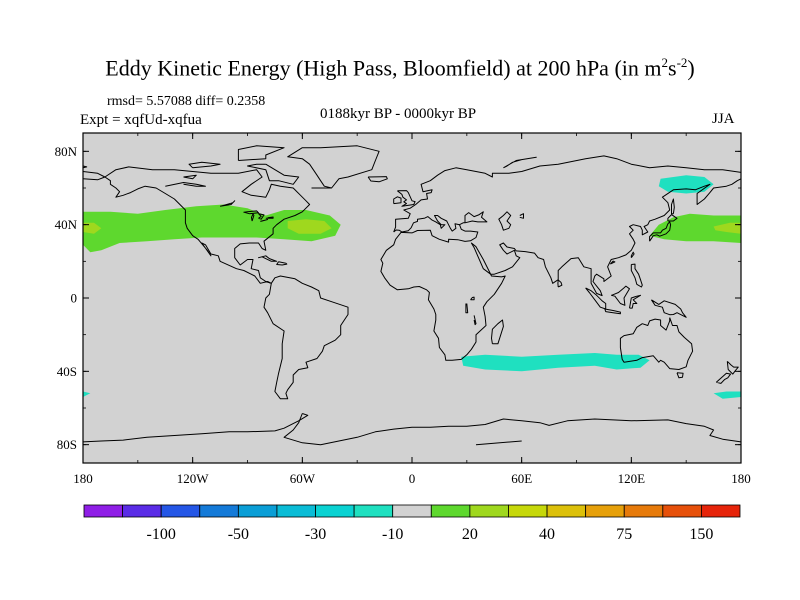  I want to click on lon-label: 120W, so click(193, 478).